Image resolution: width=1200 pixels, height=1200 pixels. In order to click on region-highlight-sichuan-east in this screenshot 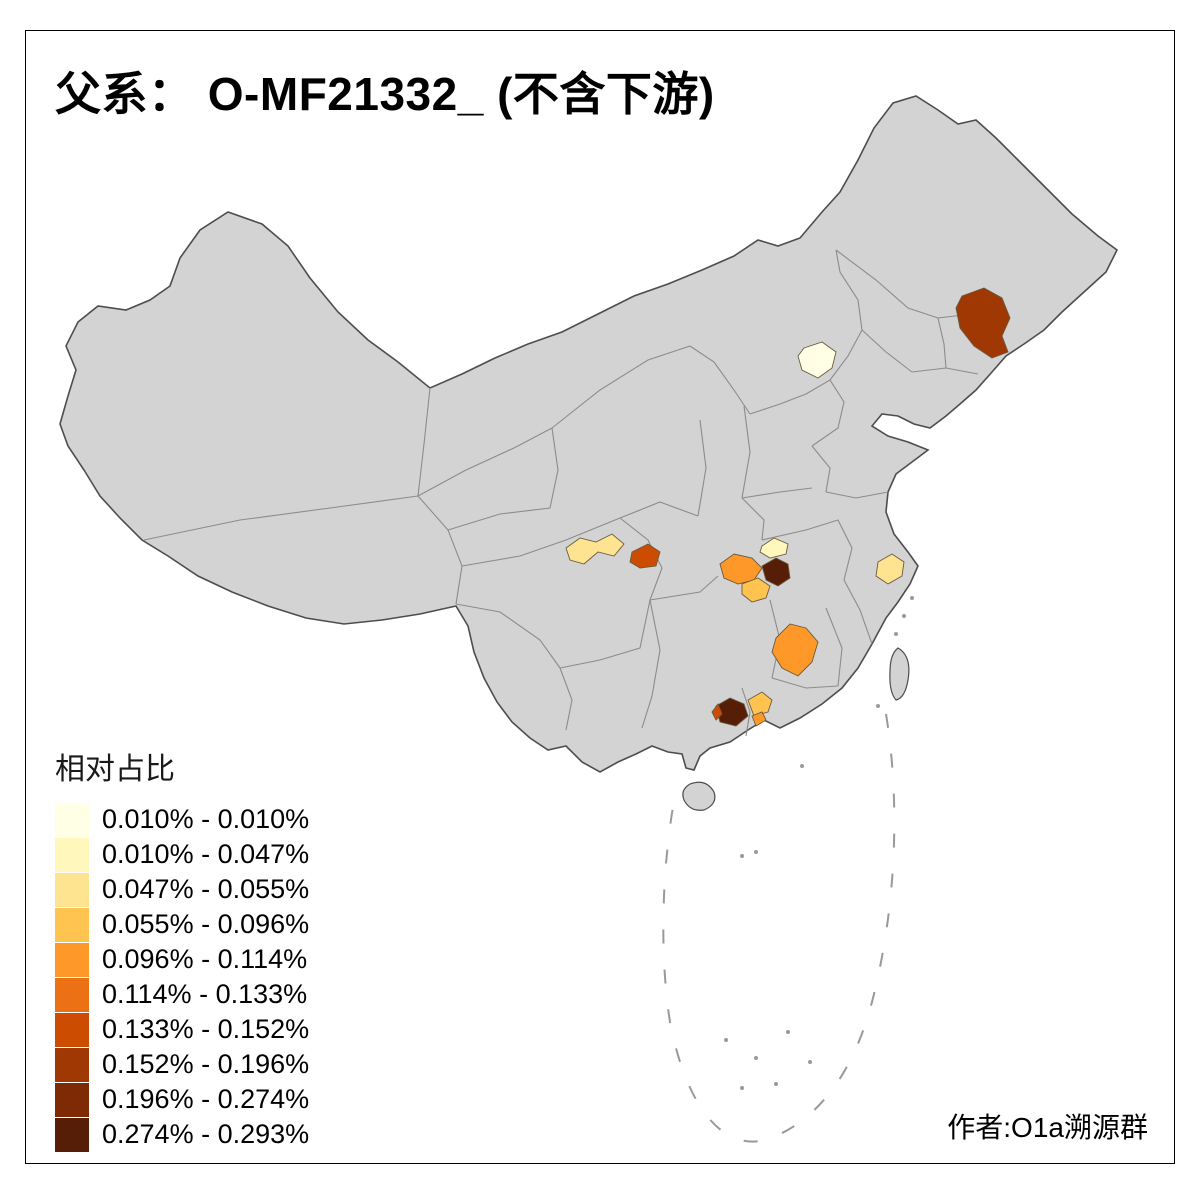, I will do `click(645, 556)`.